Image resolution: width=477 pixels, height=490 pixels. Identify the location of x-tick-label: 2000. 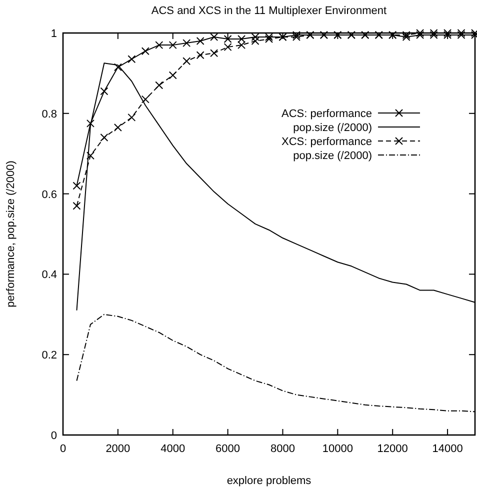
(118, 449).